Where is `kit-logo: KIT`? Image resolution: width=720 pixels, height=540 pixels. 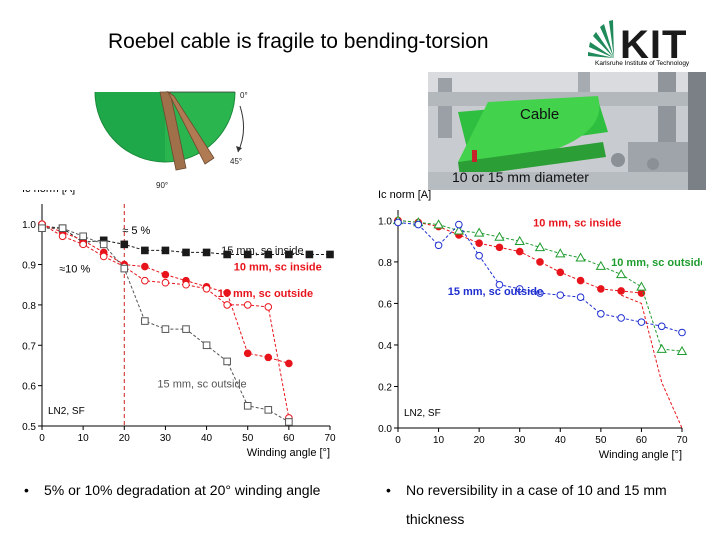 kit-logo: KIT is located at coordinates (644, 43).